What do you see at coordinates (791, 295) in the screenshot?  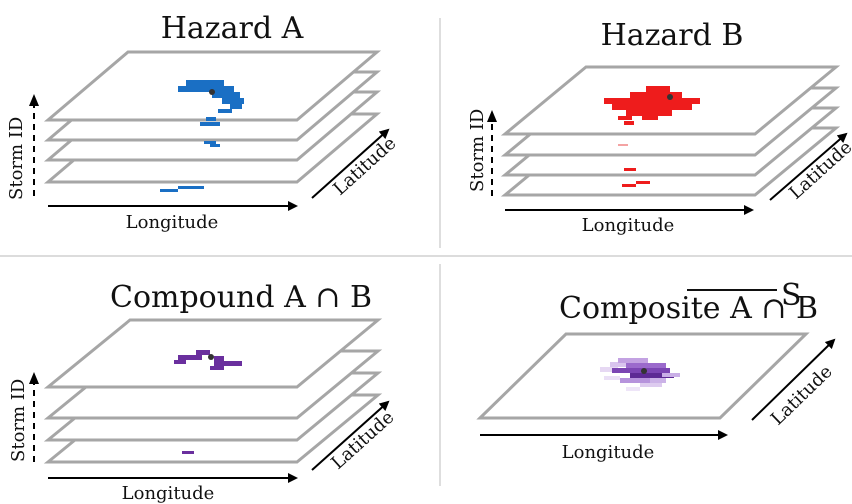 I see `composite-title-superscript: S` at bounding box center [791, 295].